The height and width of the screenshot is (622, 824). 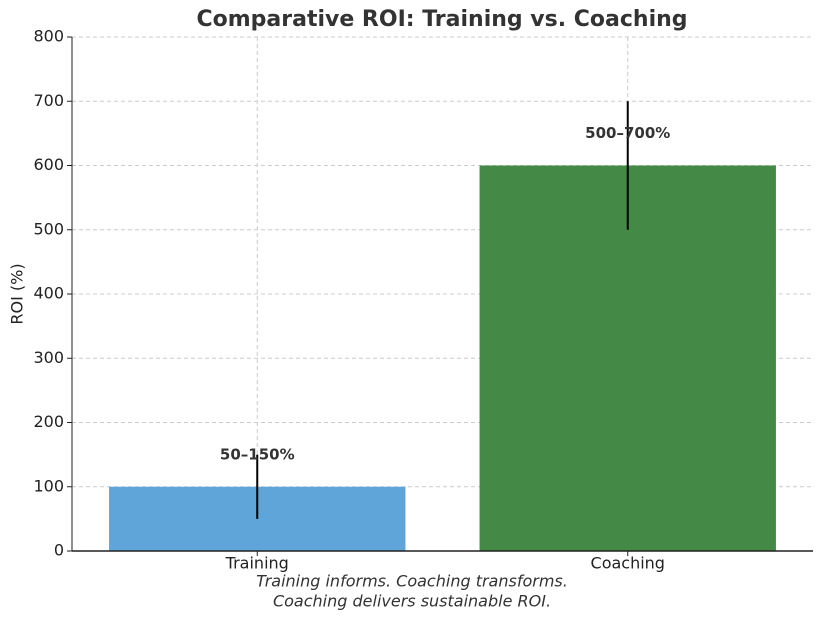 I want to click on x-tick-label: Coaching, so click(x=628, y=563).